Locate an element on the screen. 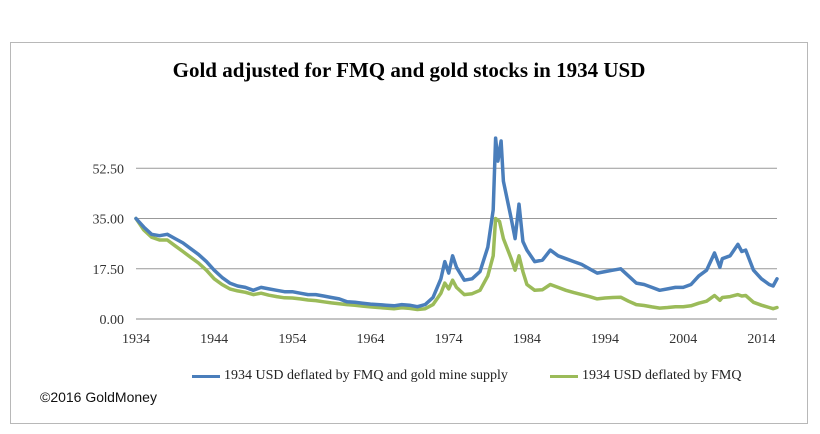  copyright-text: ©2016 GoldMoney is located at coordinates (98, 397).